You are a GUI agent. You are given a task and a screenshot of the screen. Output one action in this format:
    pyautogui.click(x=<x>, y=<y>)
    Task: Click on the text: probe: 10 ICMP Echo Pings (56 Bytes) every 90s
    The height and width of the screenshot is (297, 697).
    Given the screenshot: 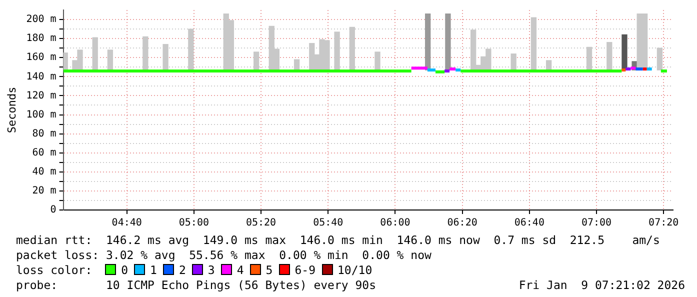 What is the action you would take?
    pyautogui.click(x=196, y=285)
    